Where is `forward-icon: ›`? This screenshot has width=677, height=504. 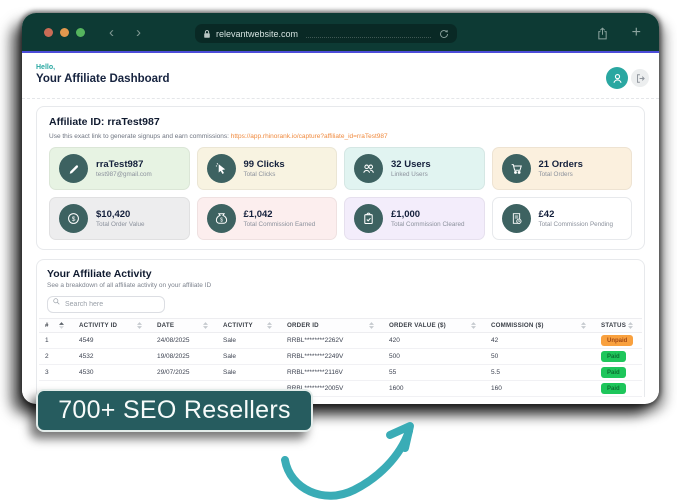
forward-icon: › is located at coordinates (138, 32).